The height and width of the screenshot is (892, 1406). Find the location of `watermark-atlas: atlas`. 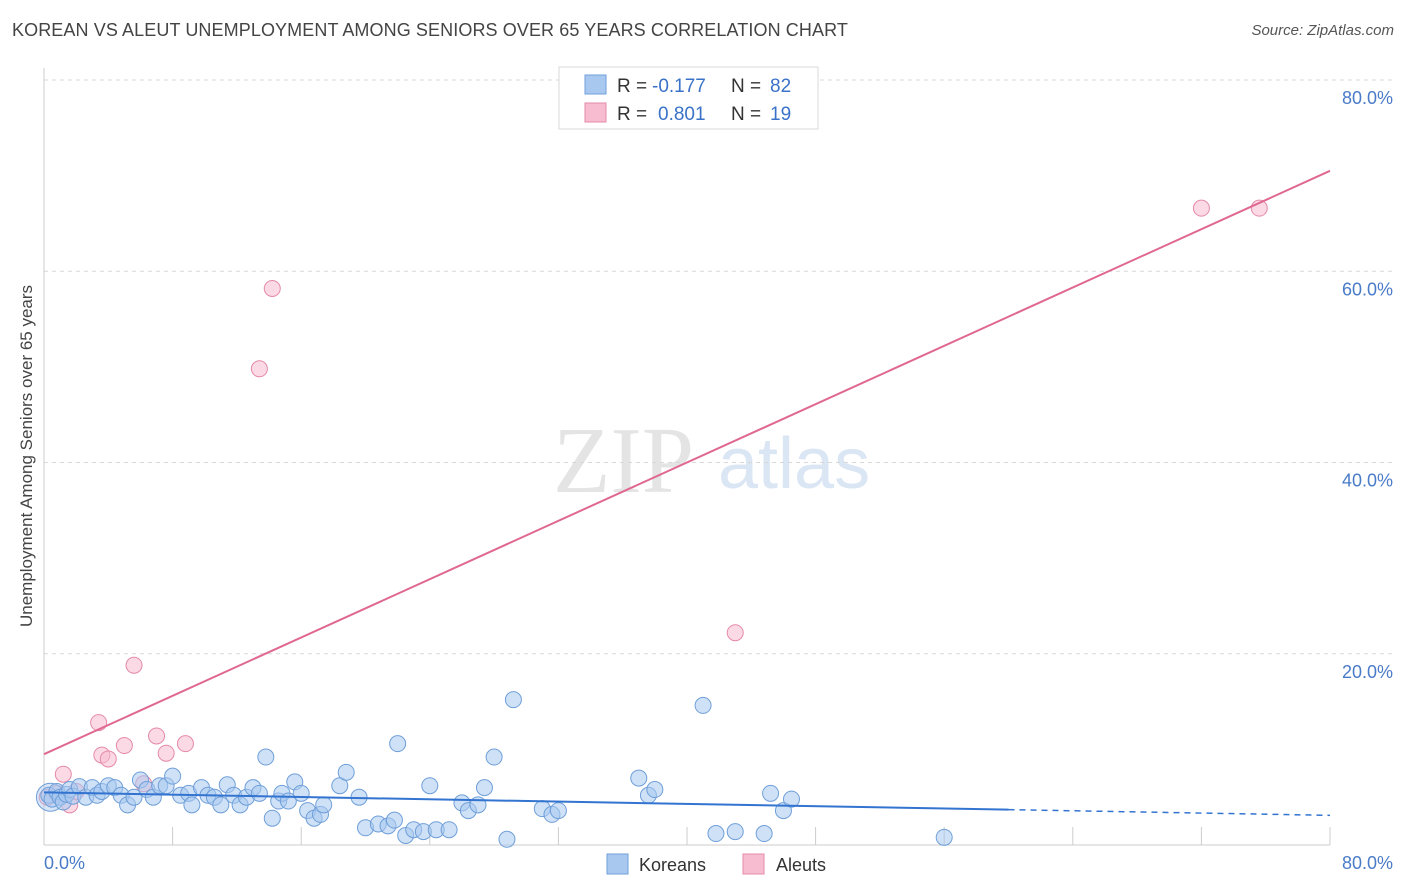

watermark-atlas: atlas is located at coordinates (794, 464).